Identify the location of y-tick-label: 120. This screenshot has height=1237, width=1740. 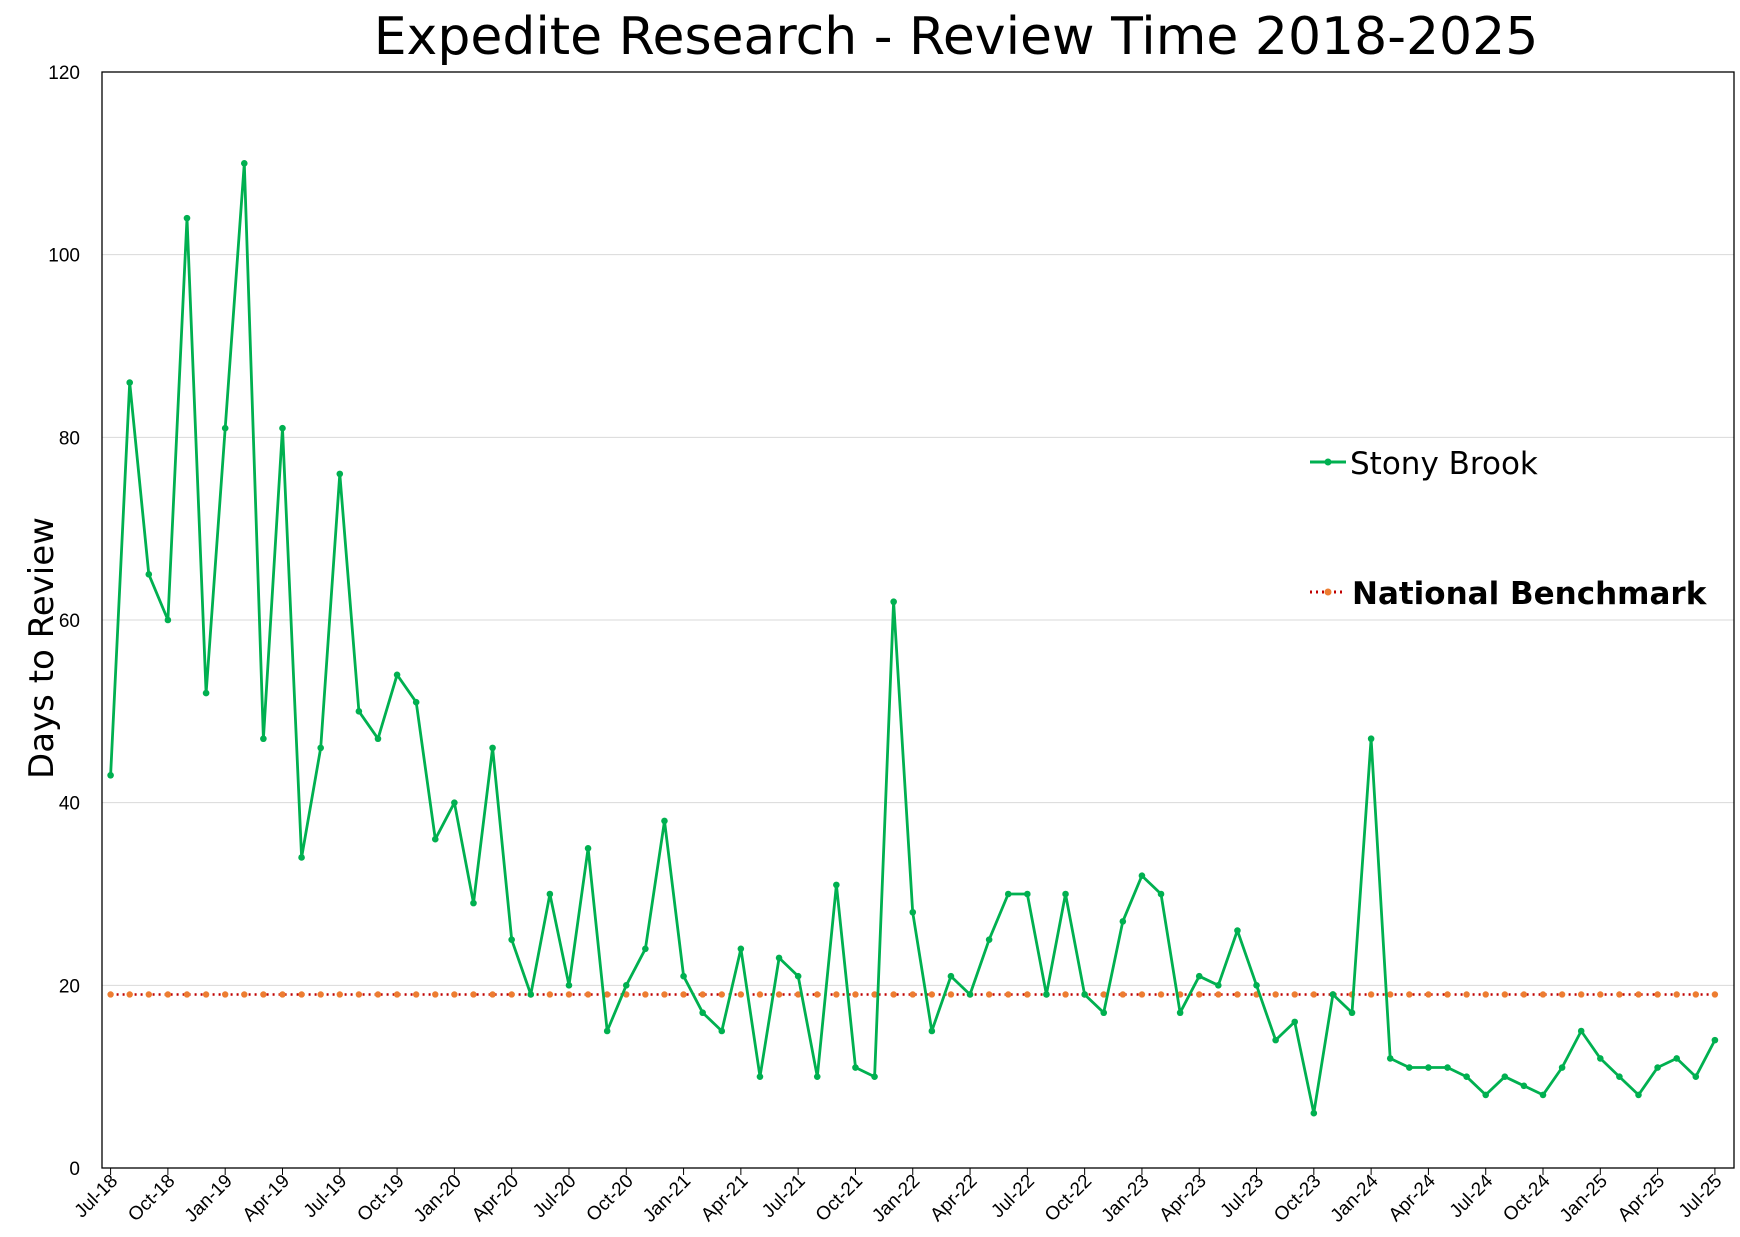
(64, 73).